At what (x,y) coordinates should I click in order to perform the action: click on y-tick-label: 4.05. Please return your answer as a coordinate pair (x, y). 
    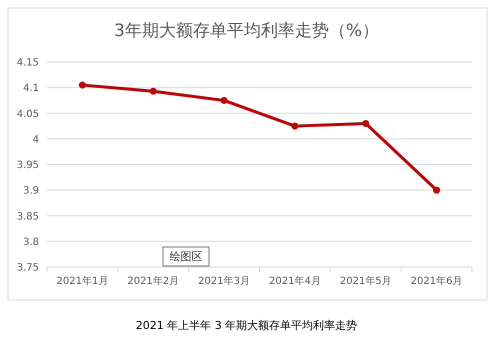
    Looking at the image, I should click on (27, 114).